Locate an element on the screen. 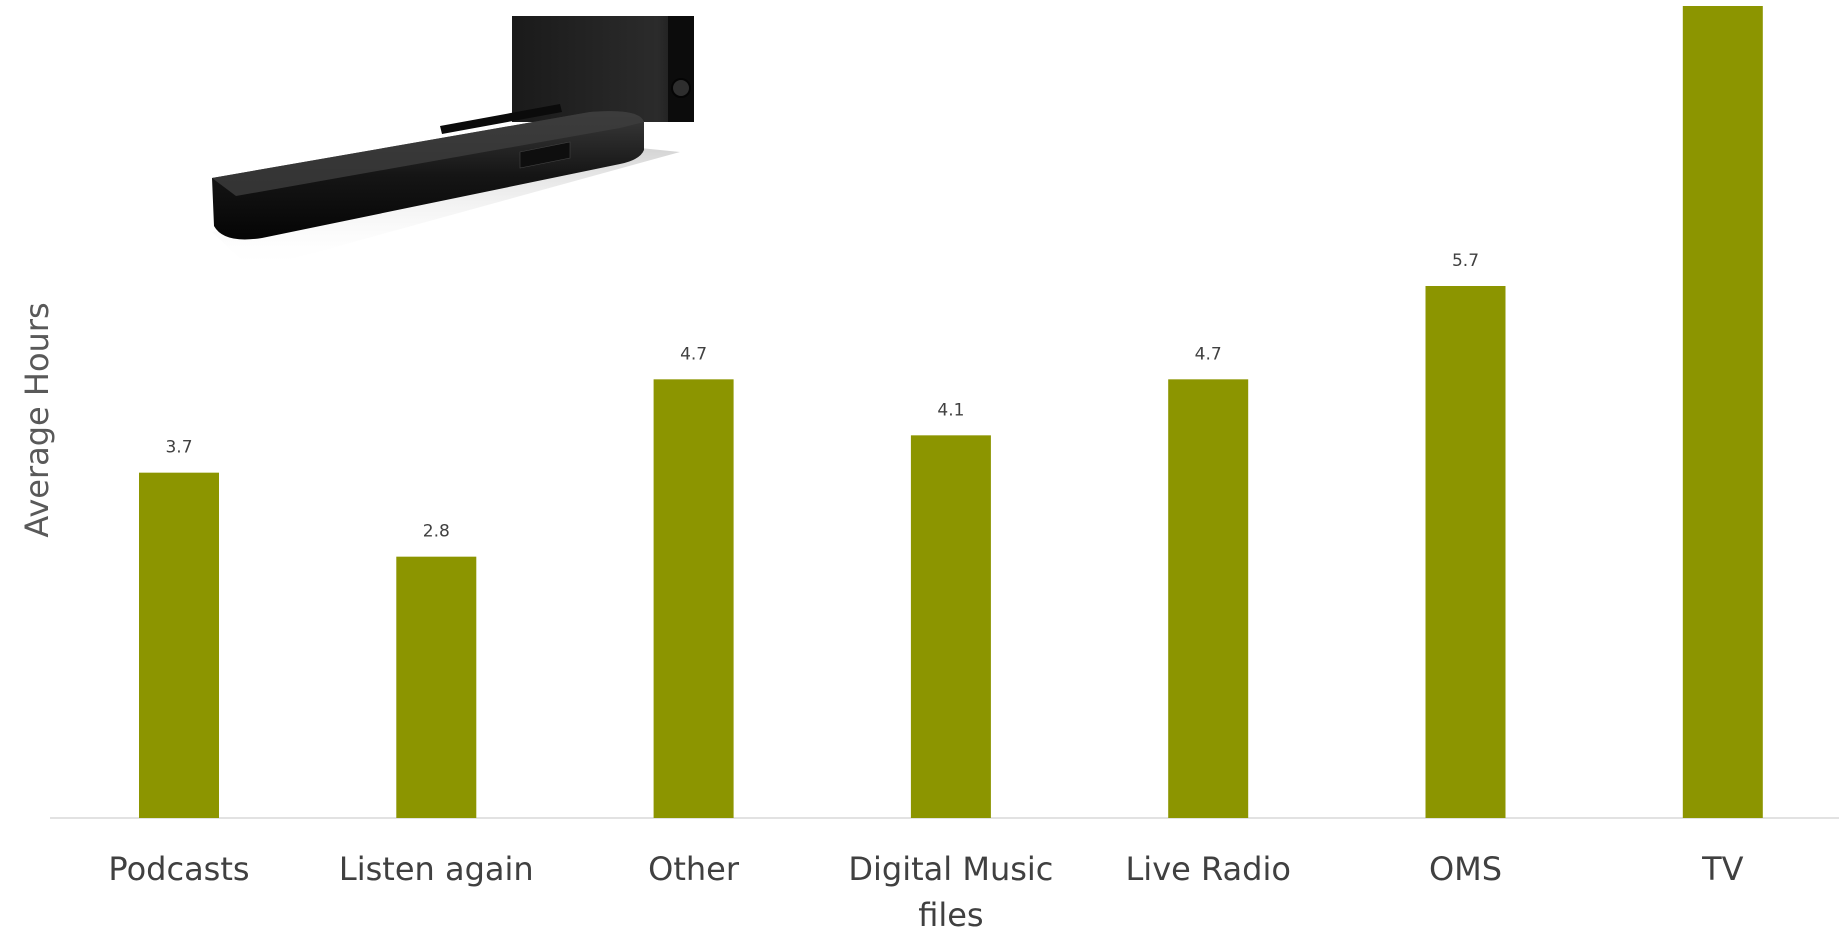  data-label-2: 4.7 is located at coordinates (693, 354).